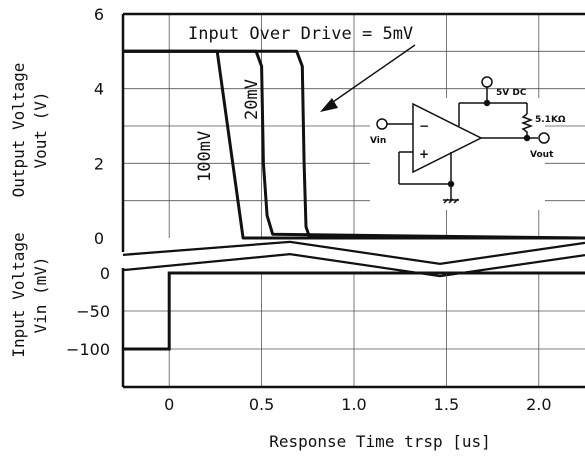 The image size is (585, 457). Describe the element at coordinates (353, 253) in the screenshot. I see `axis-break-upper` at that location.